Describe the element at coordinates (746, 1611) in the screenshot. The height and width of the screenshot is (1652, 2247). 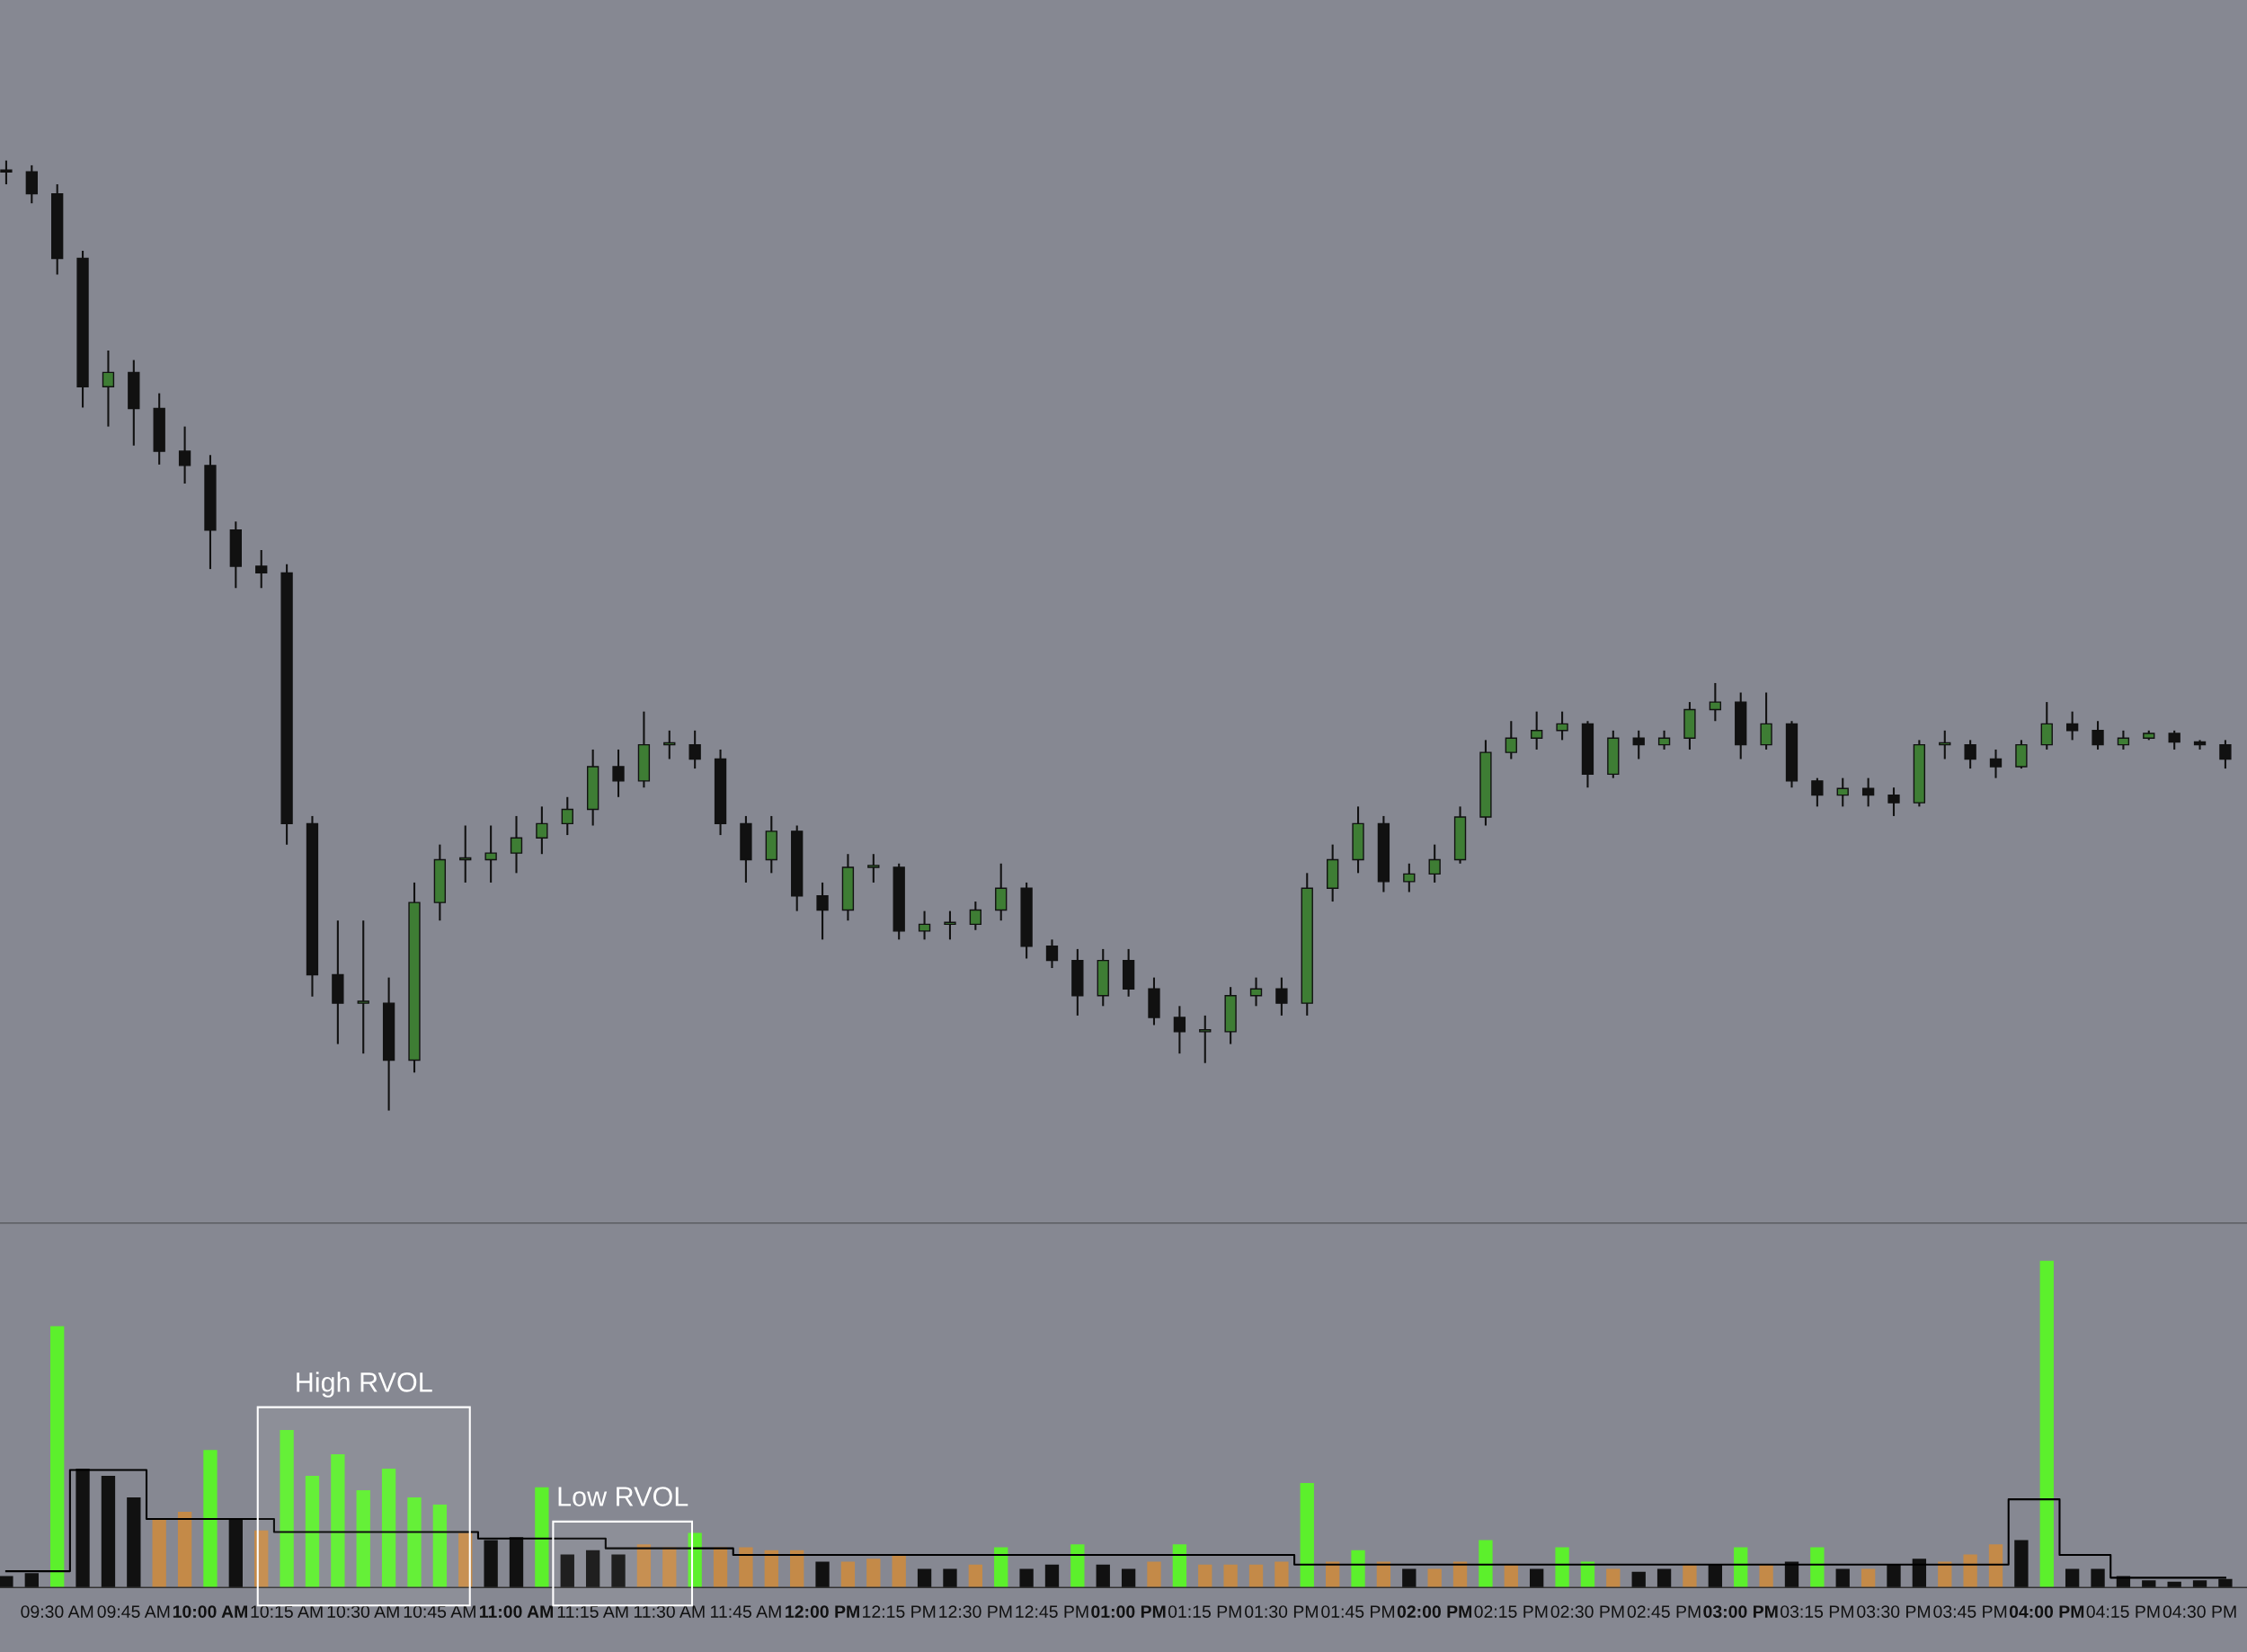
I see `x-tick-label: 11:45 AM` at that location.